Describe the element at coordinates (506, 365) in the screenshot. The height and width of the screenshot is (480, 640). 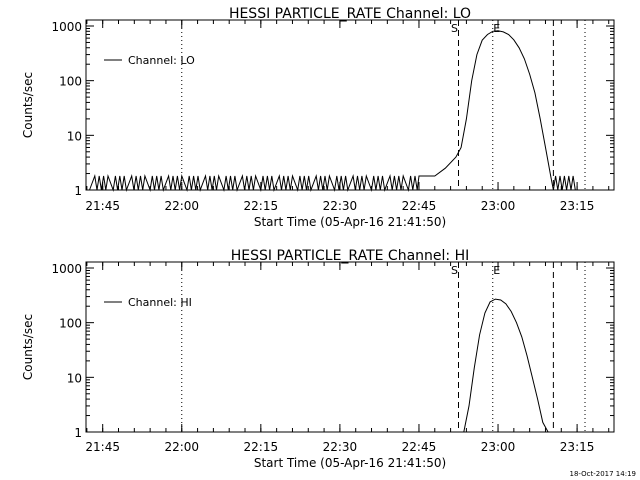
I see `series-line-hi` at that location.